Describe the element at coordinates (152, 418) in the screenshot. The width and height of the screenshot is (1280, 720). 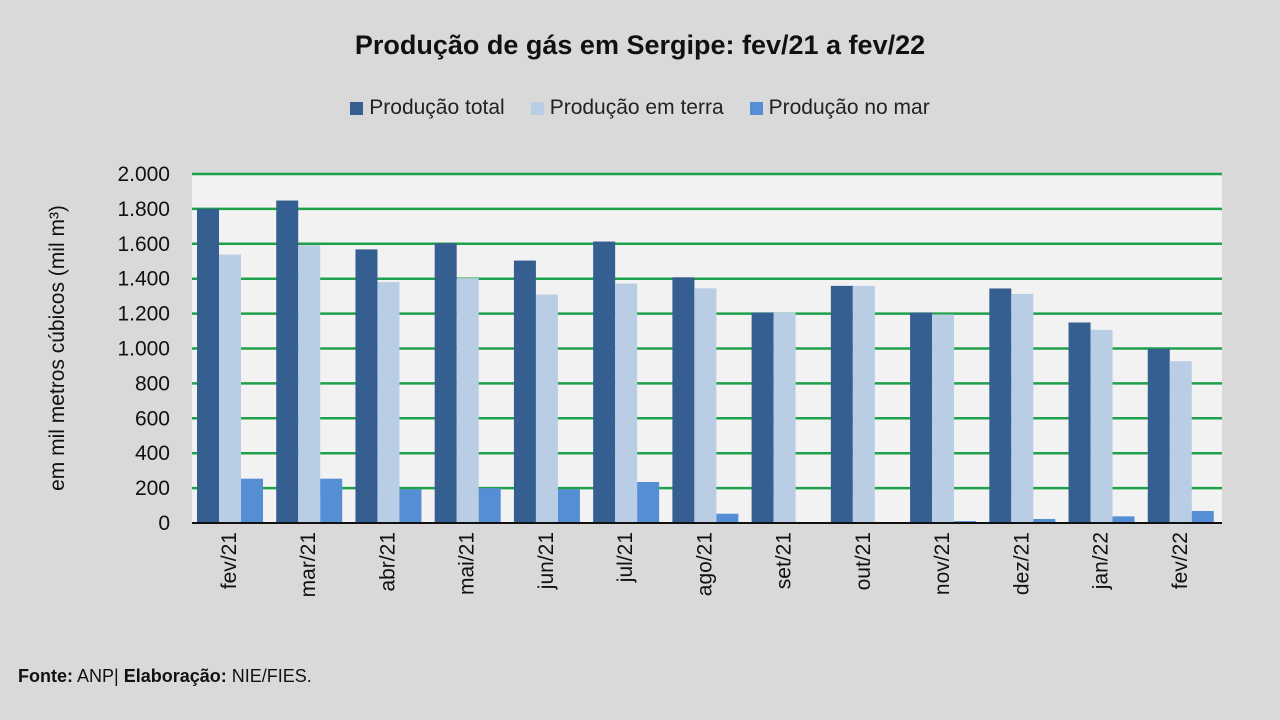
I see `y-tick-label: 600` at that location.